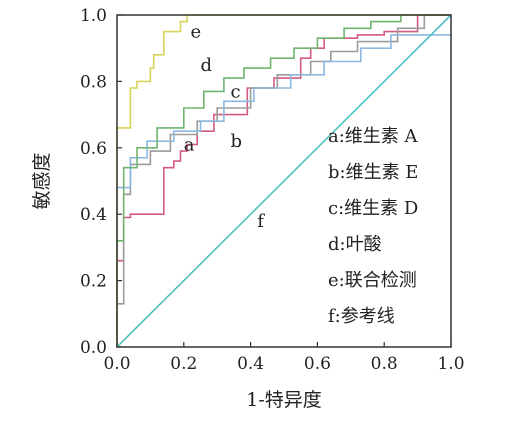 This screenshot has height=425, width=514. I want to click on y-tick-label: 0.6, so click(93, 149).